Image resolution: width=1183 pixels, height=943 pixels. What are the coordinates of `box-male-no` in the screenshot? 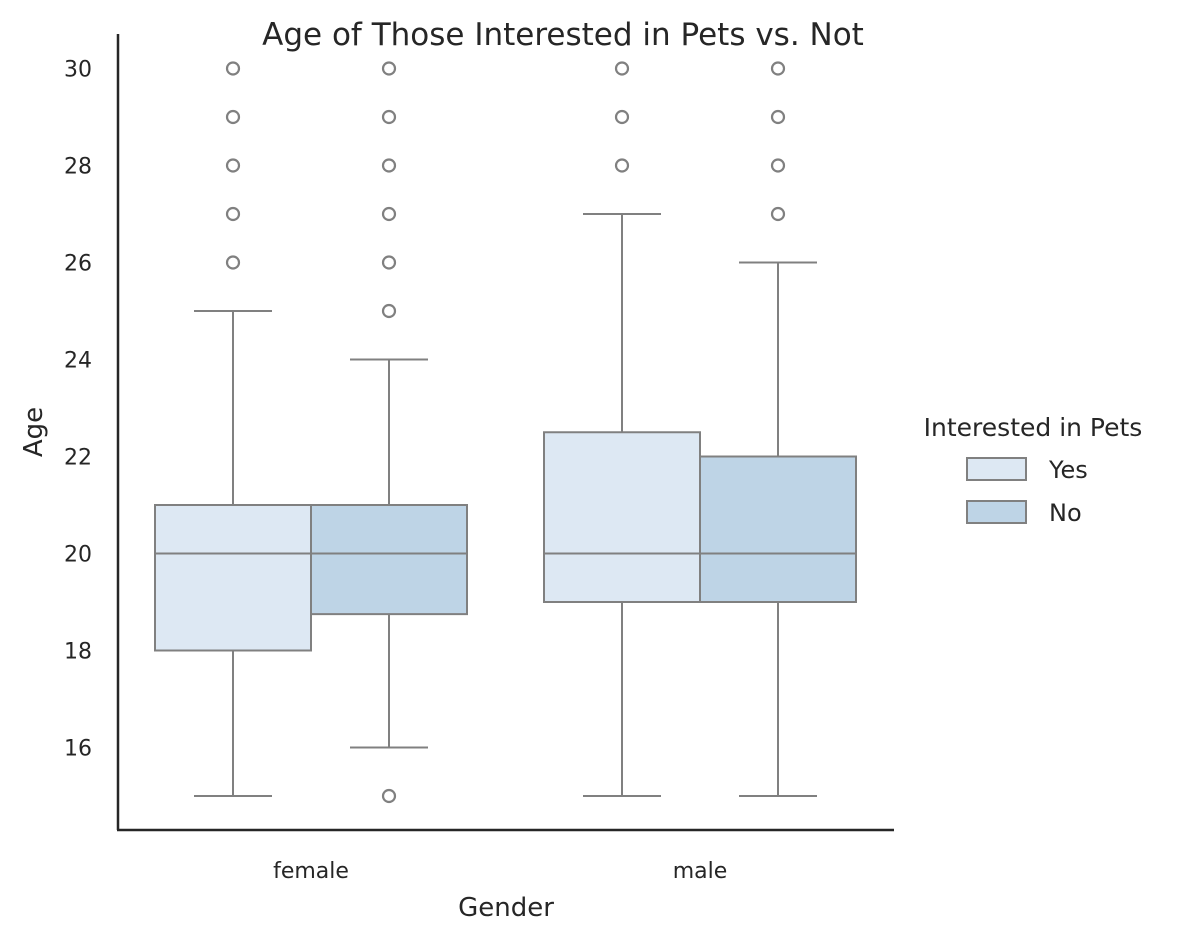 It's located at (778, 429).